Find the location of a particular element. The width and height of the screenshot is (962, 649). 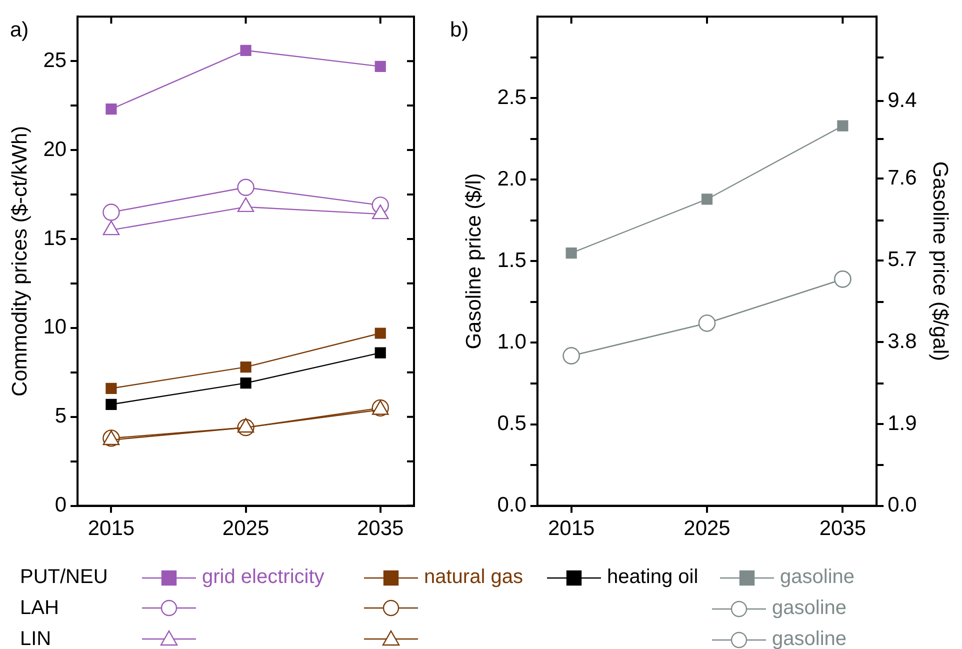

y-tick-label: 2.0 is located at coordinates (511, 178).